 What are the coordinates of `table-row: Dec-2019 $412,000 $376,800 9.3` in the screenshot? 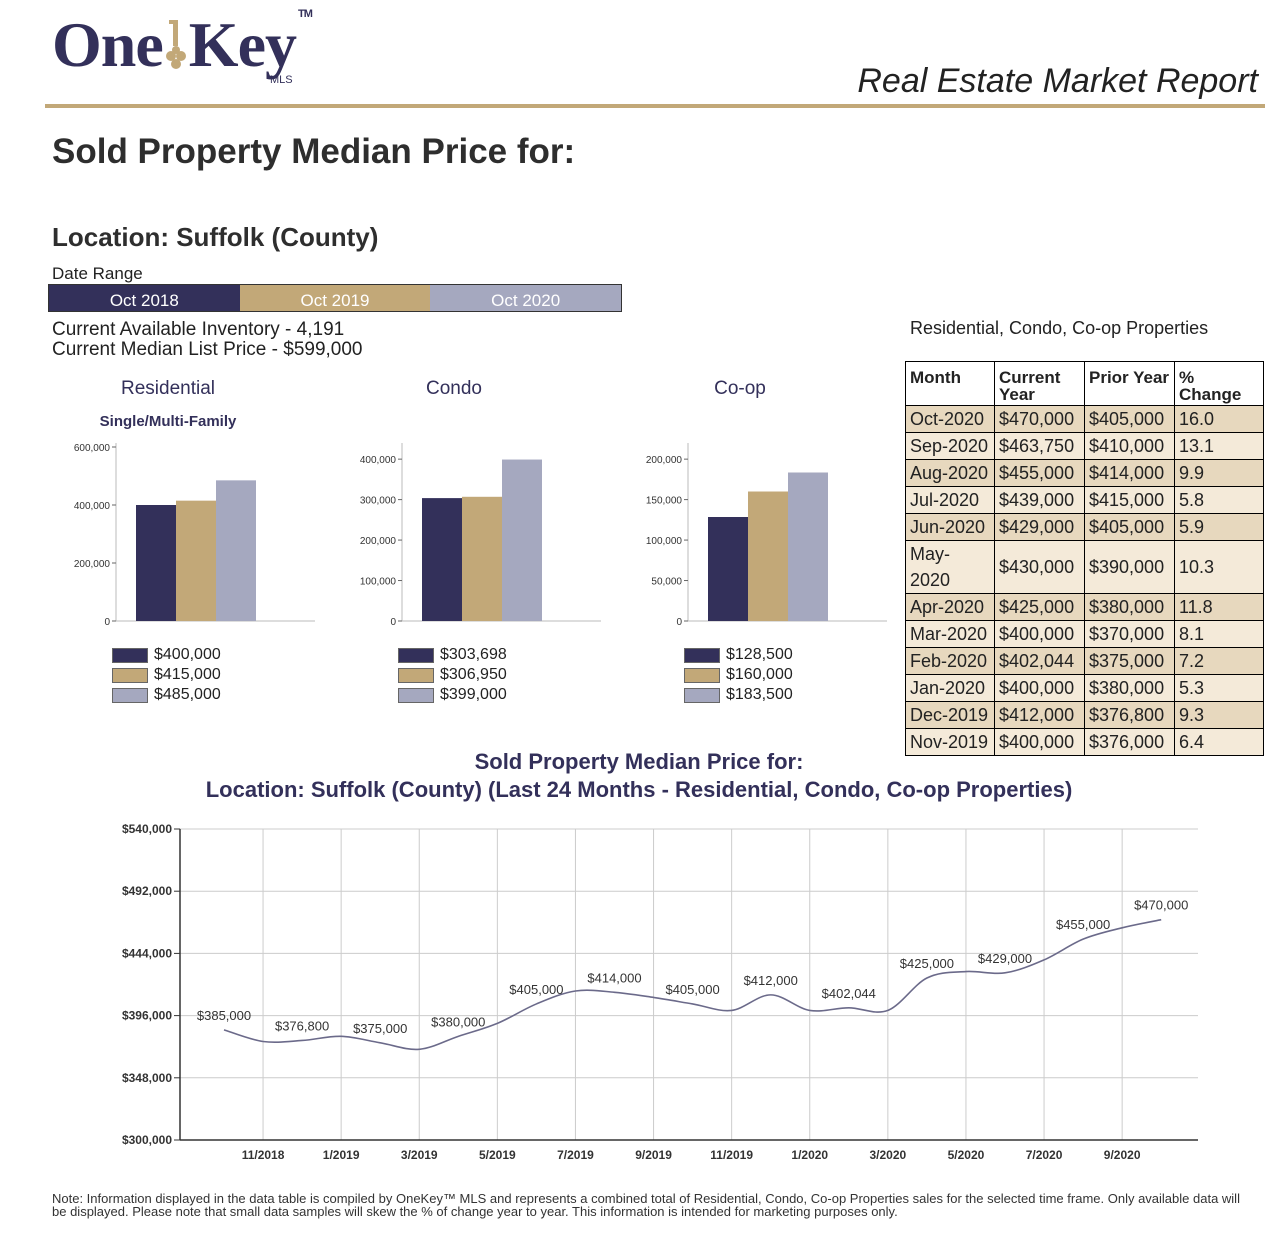 It's located at (1084, 715).